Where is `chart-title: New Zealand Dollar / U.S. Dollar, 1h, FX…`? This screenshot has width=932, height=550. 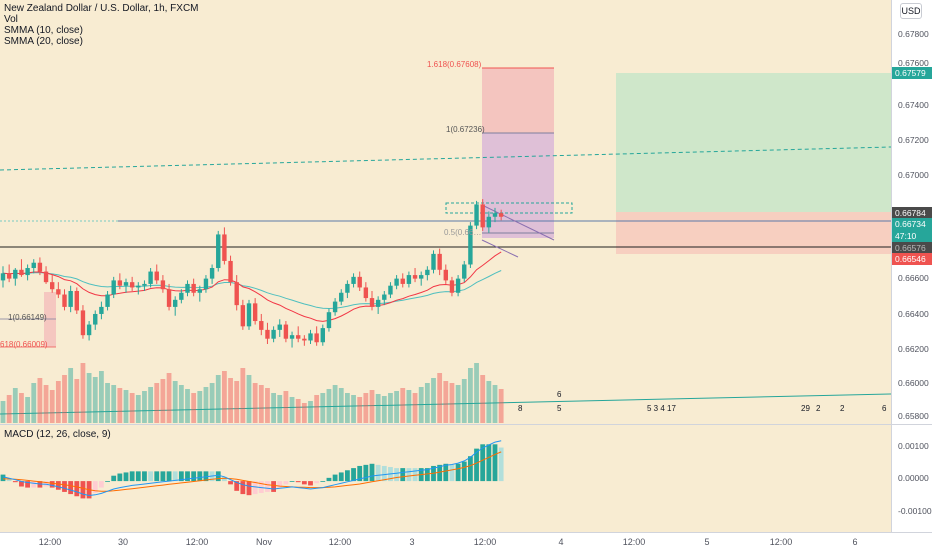
chart-title: New Zealand Dollar / U.S. Dollar, 1h, FX… is located at coordinates (101, 8).